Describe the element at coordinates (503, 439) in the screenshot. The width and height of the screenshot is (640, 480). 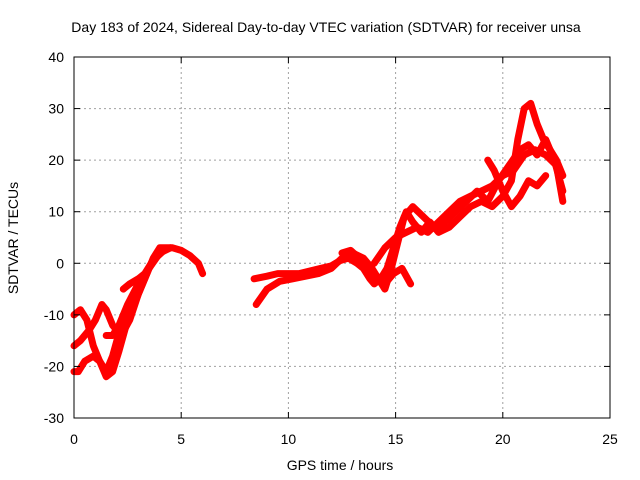
I see `x-tick-label: 20` at that location.